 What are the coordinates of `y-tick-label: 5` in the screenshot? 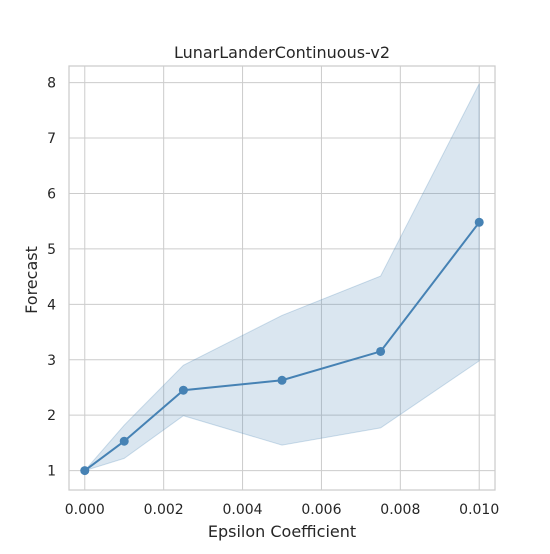 It's located at (51, 250).